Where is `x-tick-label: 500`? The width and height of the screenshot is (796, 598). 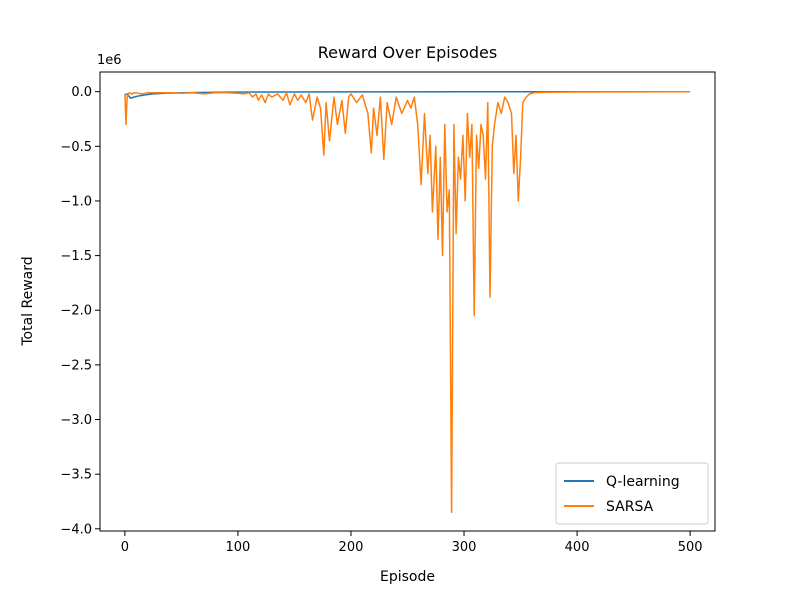 x-tick-label: 500 is located at coordinates (690, 547).